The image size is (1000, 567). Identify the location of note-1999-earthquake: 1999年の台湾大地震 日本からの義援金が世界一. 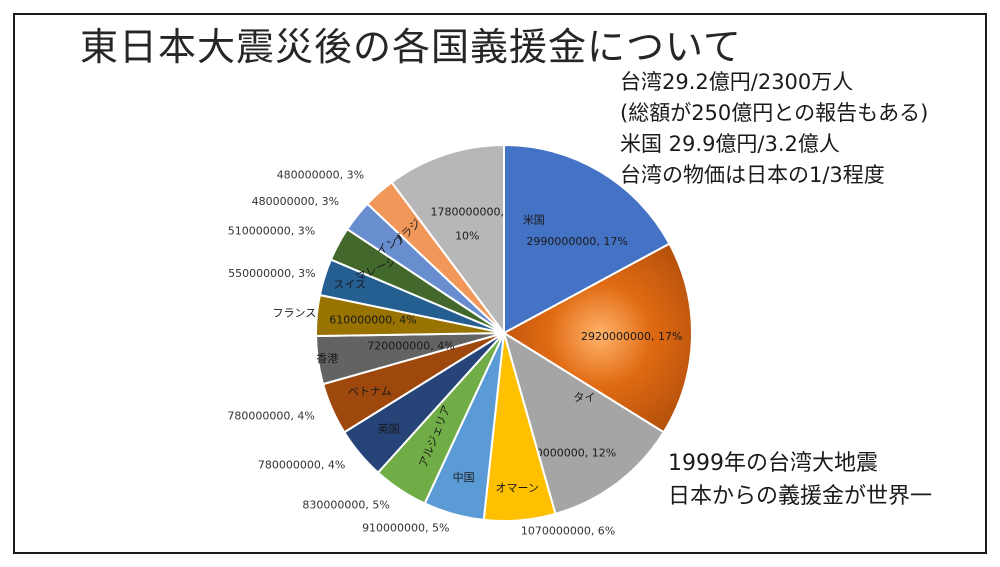
(800, 480).